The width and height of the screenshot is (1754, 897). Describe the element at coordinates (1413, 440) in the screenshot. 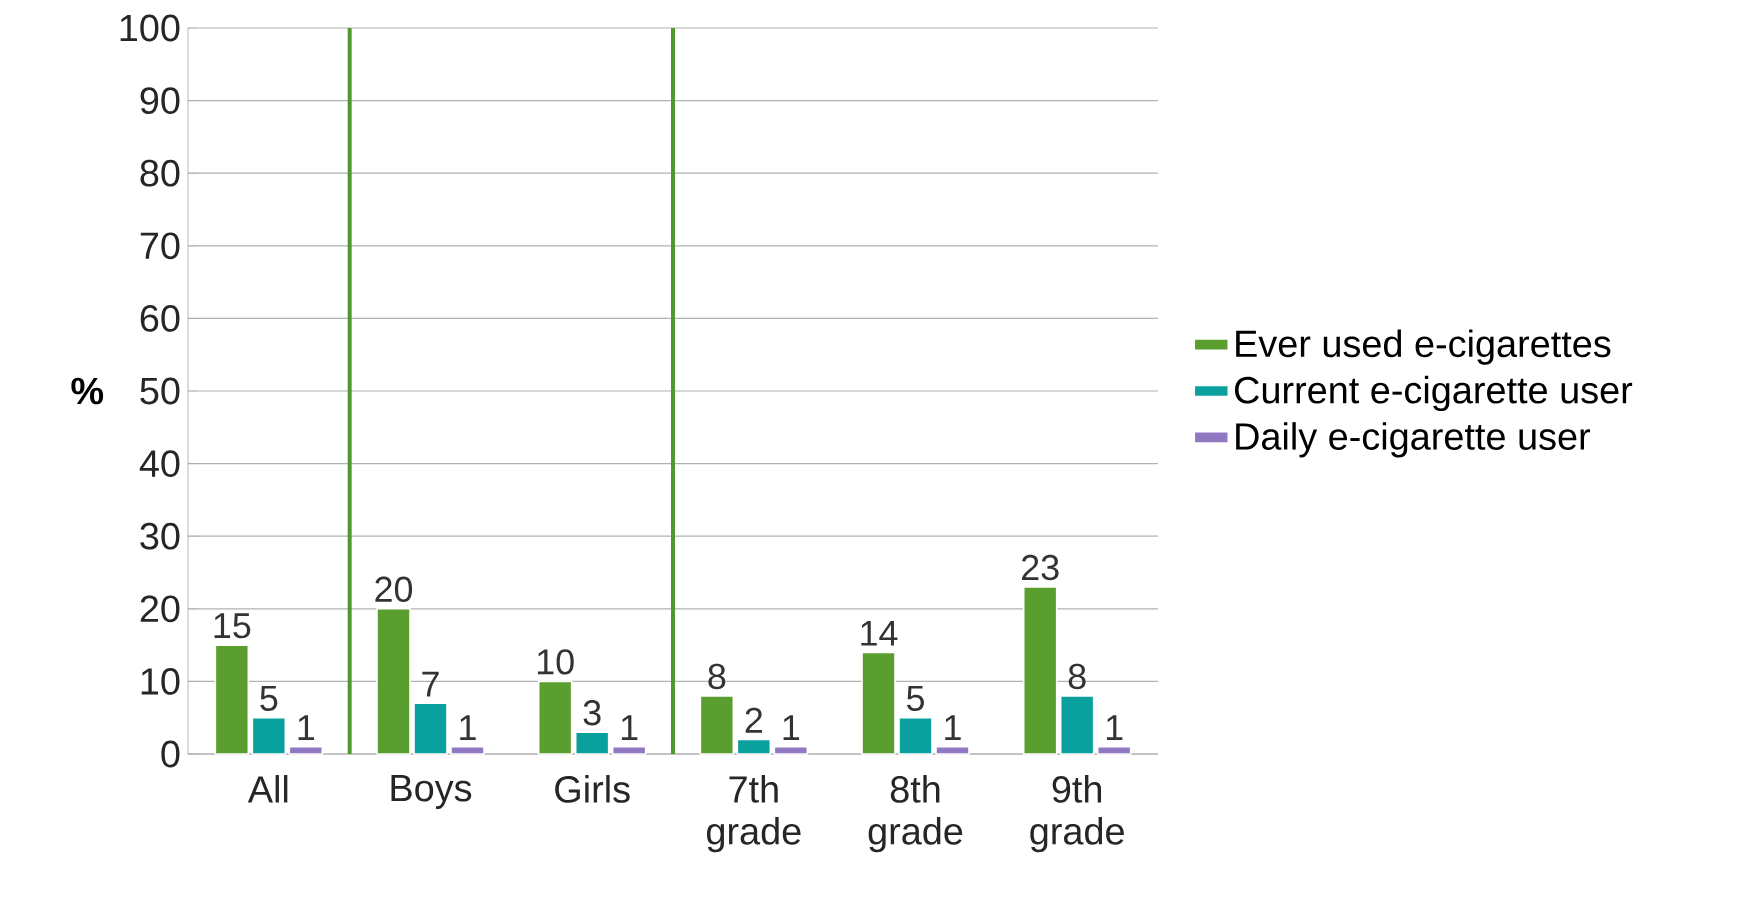

I see `legend-label: Daily e-cigarette user` at that location.